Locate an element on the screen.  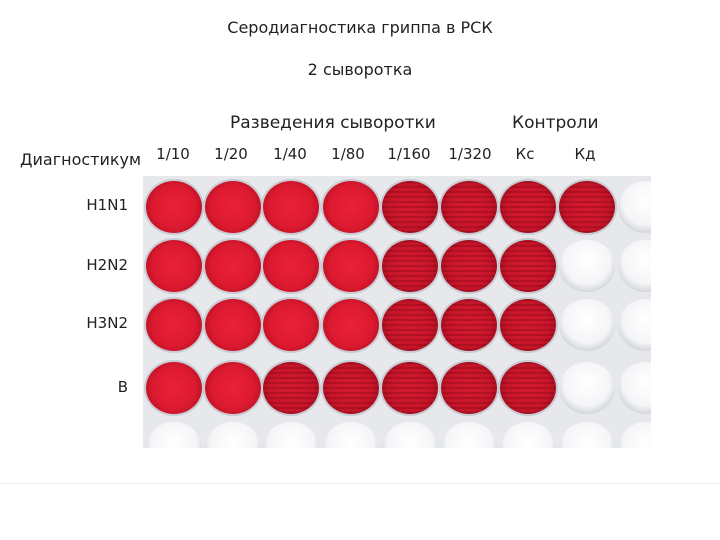
column-label: 1/160 is located at coordinates (409, 154).